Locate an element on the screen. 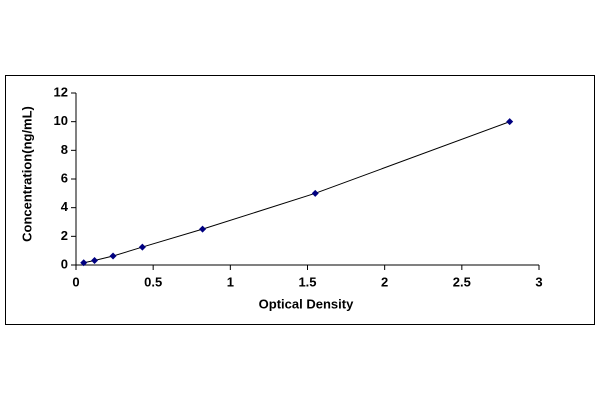 The height and width of the screenshot is (400, 600). x-tick-label: 0.5 is located at coordinates (153, 281).